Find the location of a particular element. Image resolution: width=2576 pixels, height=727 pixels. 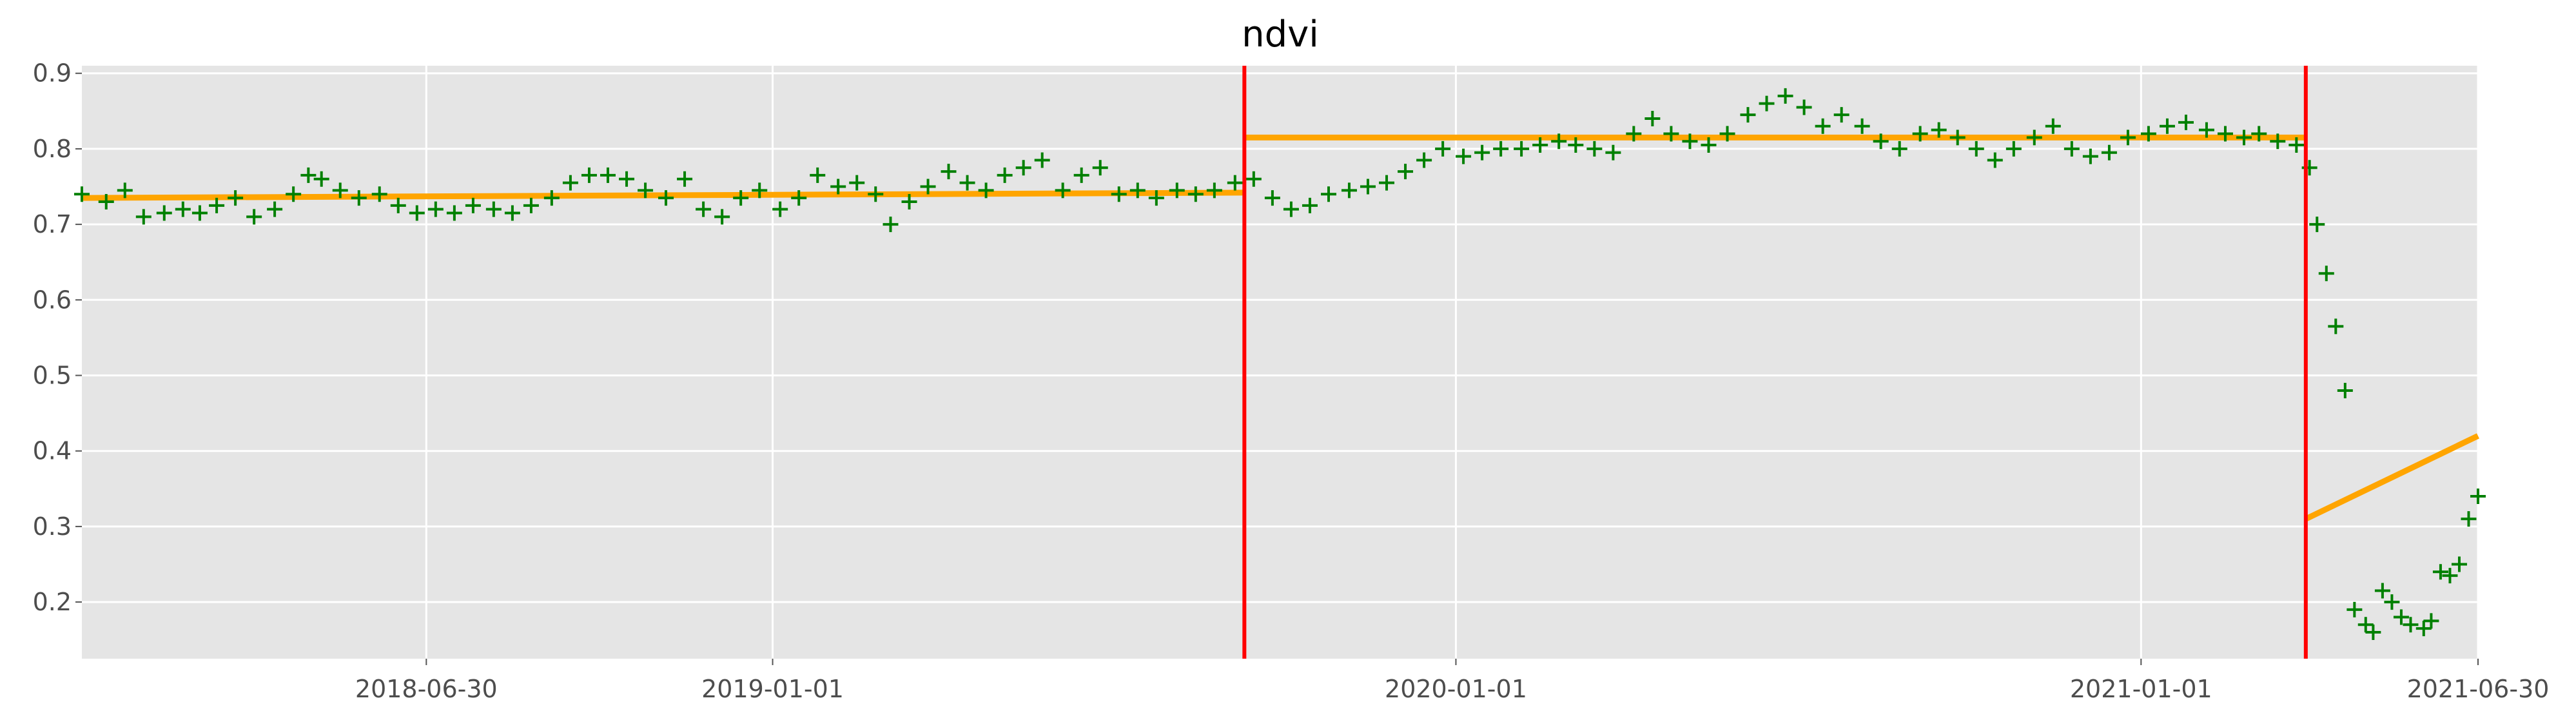

y-tick-label: 0.7 is located at coordinates (53, 224).